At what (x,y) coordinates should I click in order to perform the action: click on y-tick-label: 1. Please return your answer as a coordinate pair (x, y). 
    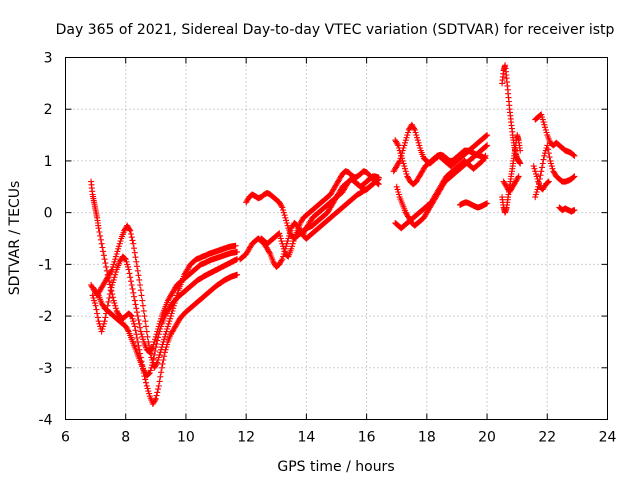
    Looking at the image, I should click on (48, 162).